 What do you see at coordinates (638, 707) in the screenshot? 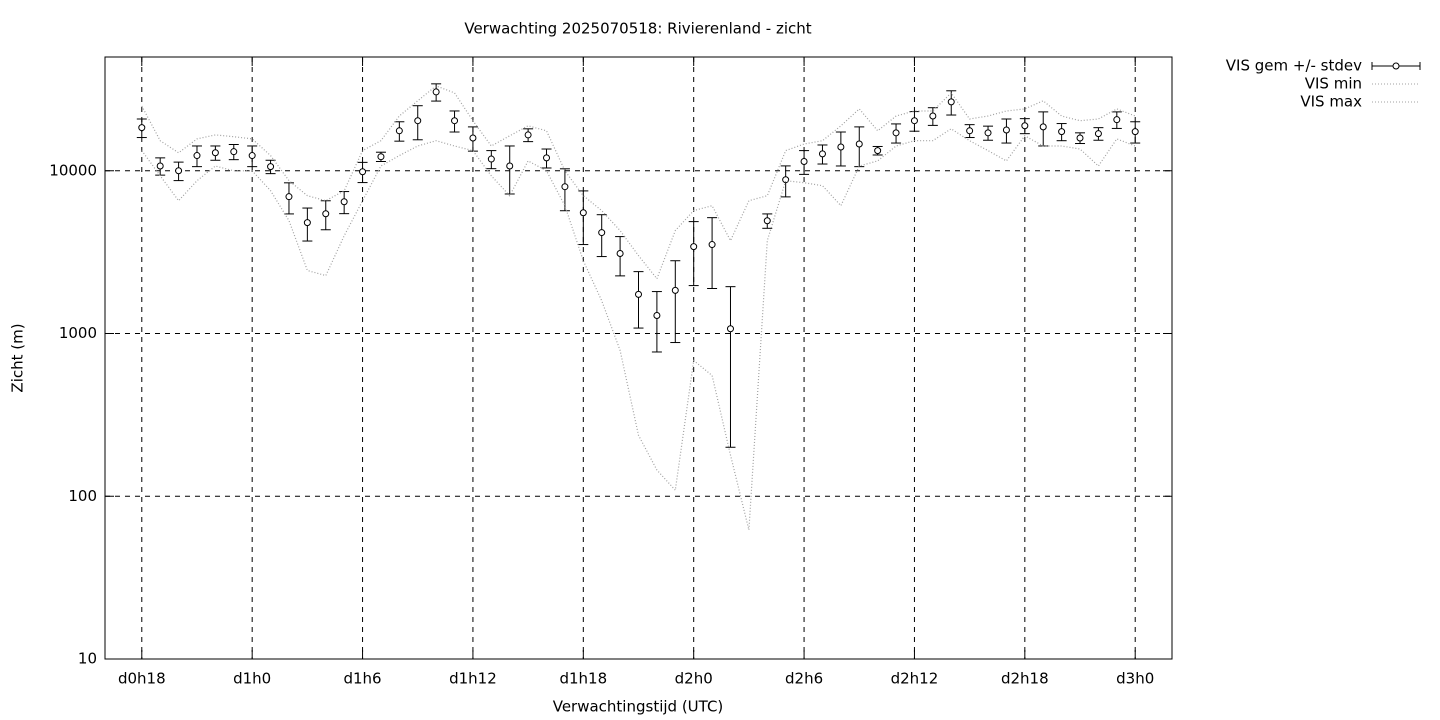
I see `x-axis-label: Verwachtingstijd (UTC)` at bounding box center [638, 707].